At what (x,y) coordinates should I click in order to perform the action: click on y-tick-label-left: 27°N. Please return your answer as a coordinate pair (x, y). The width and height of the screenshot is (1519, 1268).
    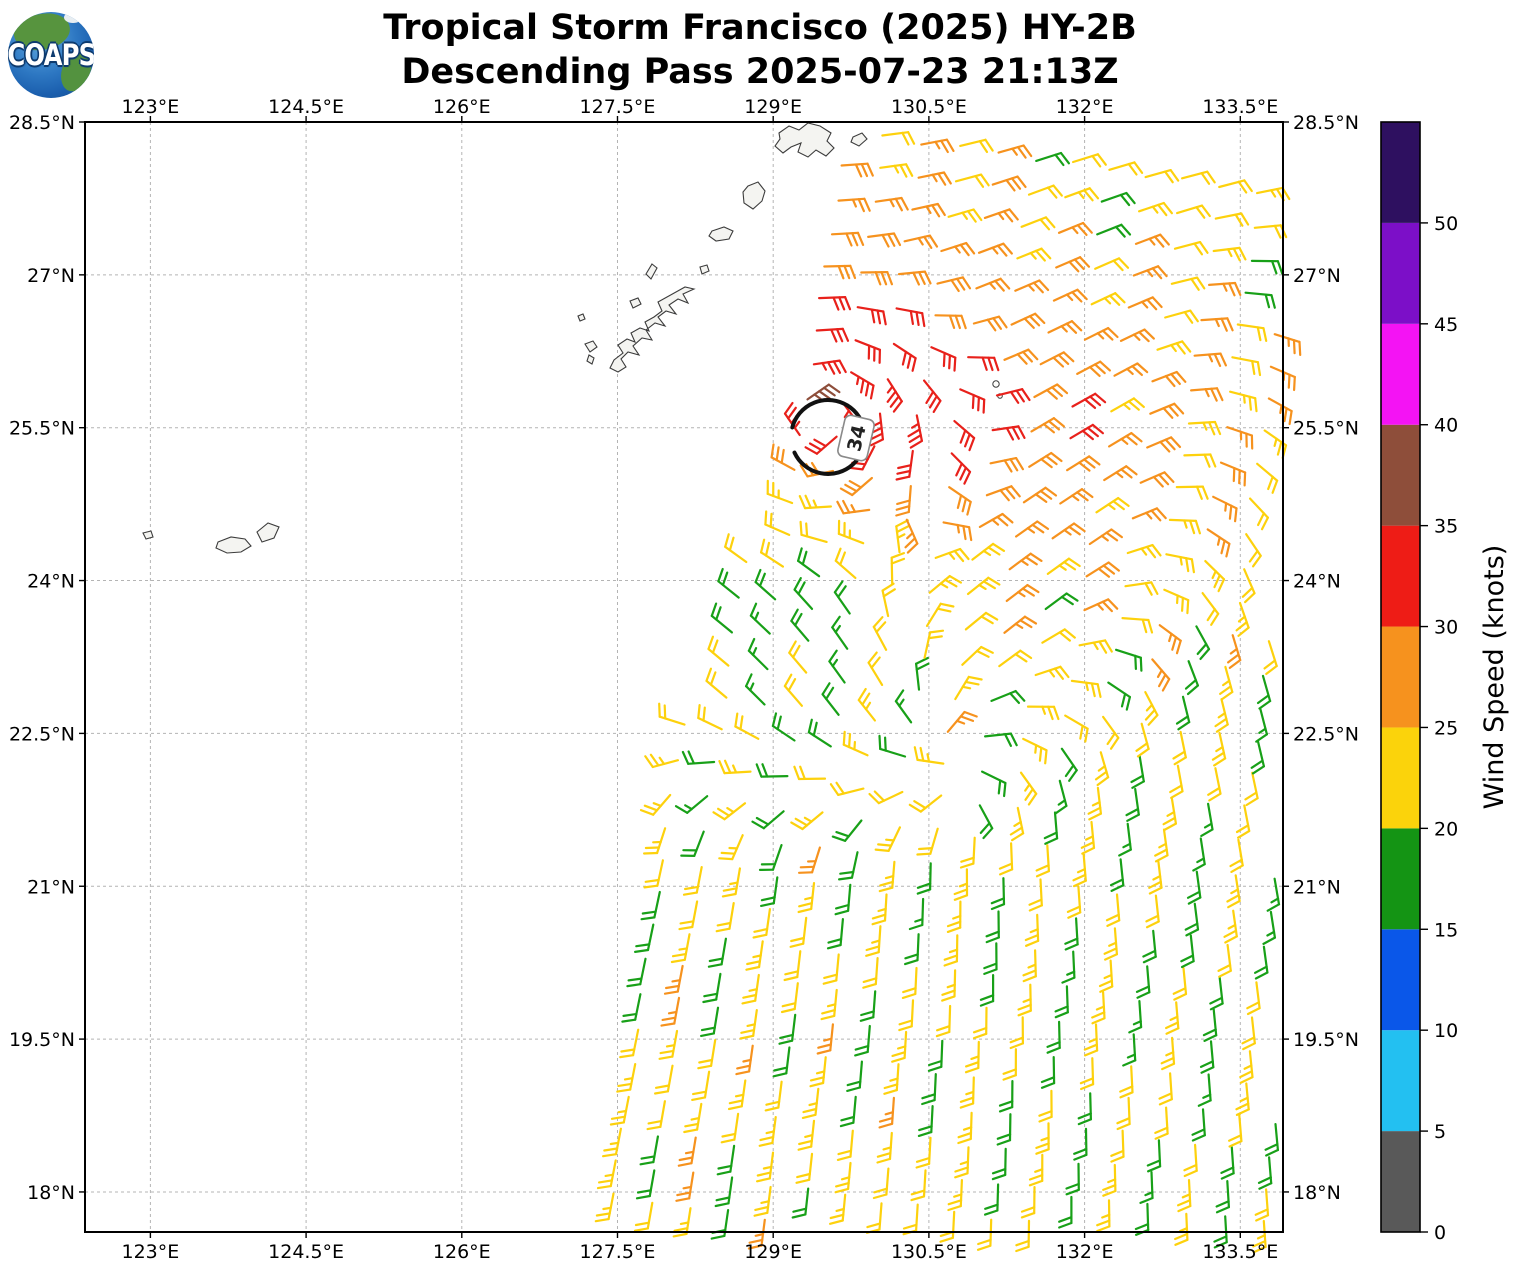
    Looking at the image, I should click on (51, 276).